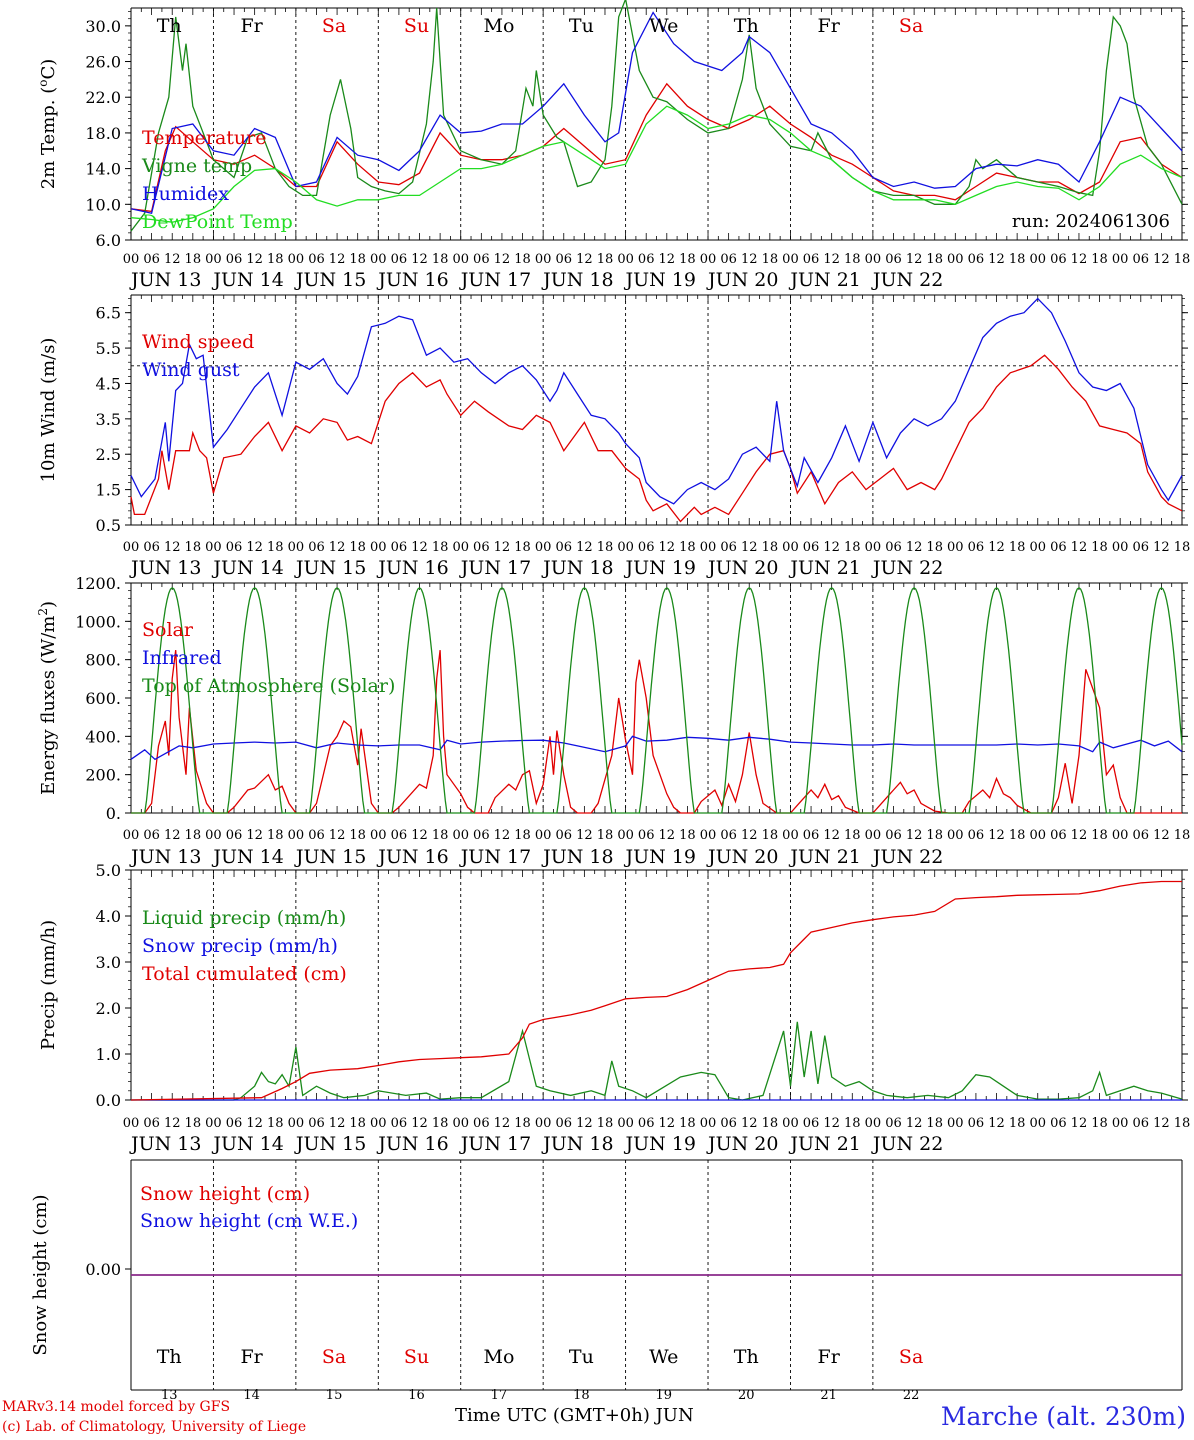 The width and height of the screenshot is (1194, 1440). Describe the element at coordinates (47, 698) in the screenshot. I see `y-axis-title: Energy fluxes (W/m2)` at that location.